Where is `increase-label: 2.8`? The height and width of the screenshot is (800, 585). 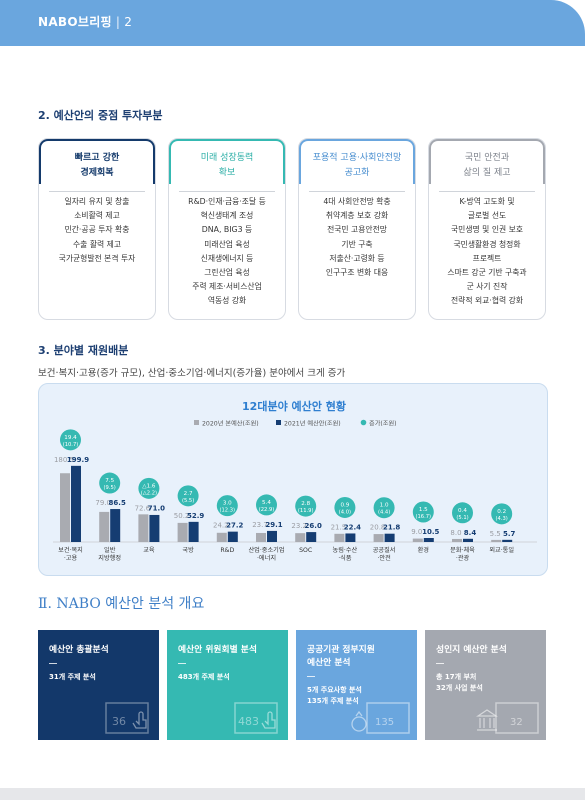 increase-label: 2.8 is located at coordinates (305, 504).